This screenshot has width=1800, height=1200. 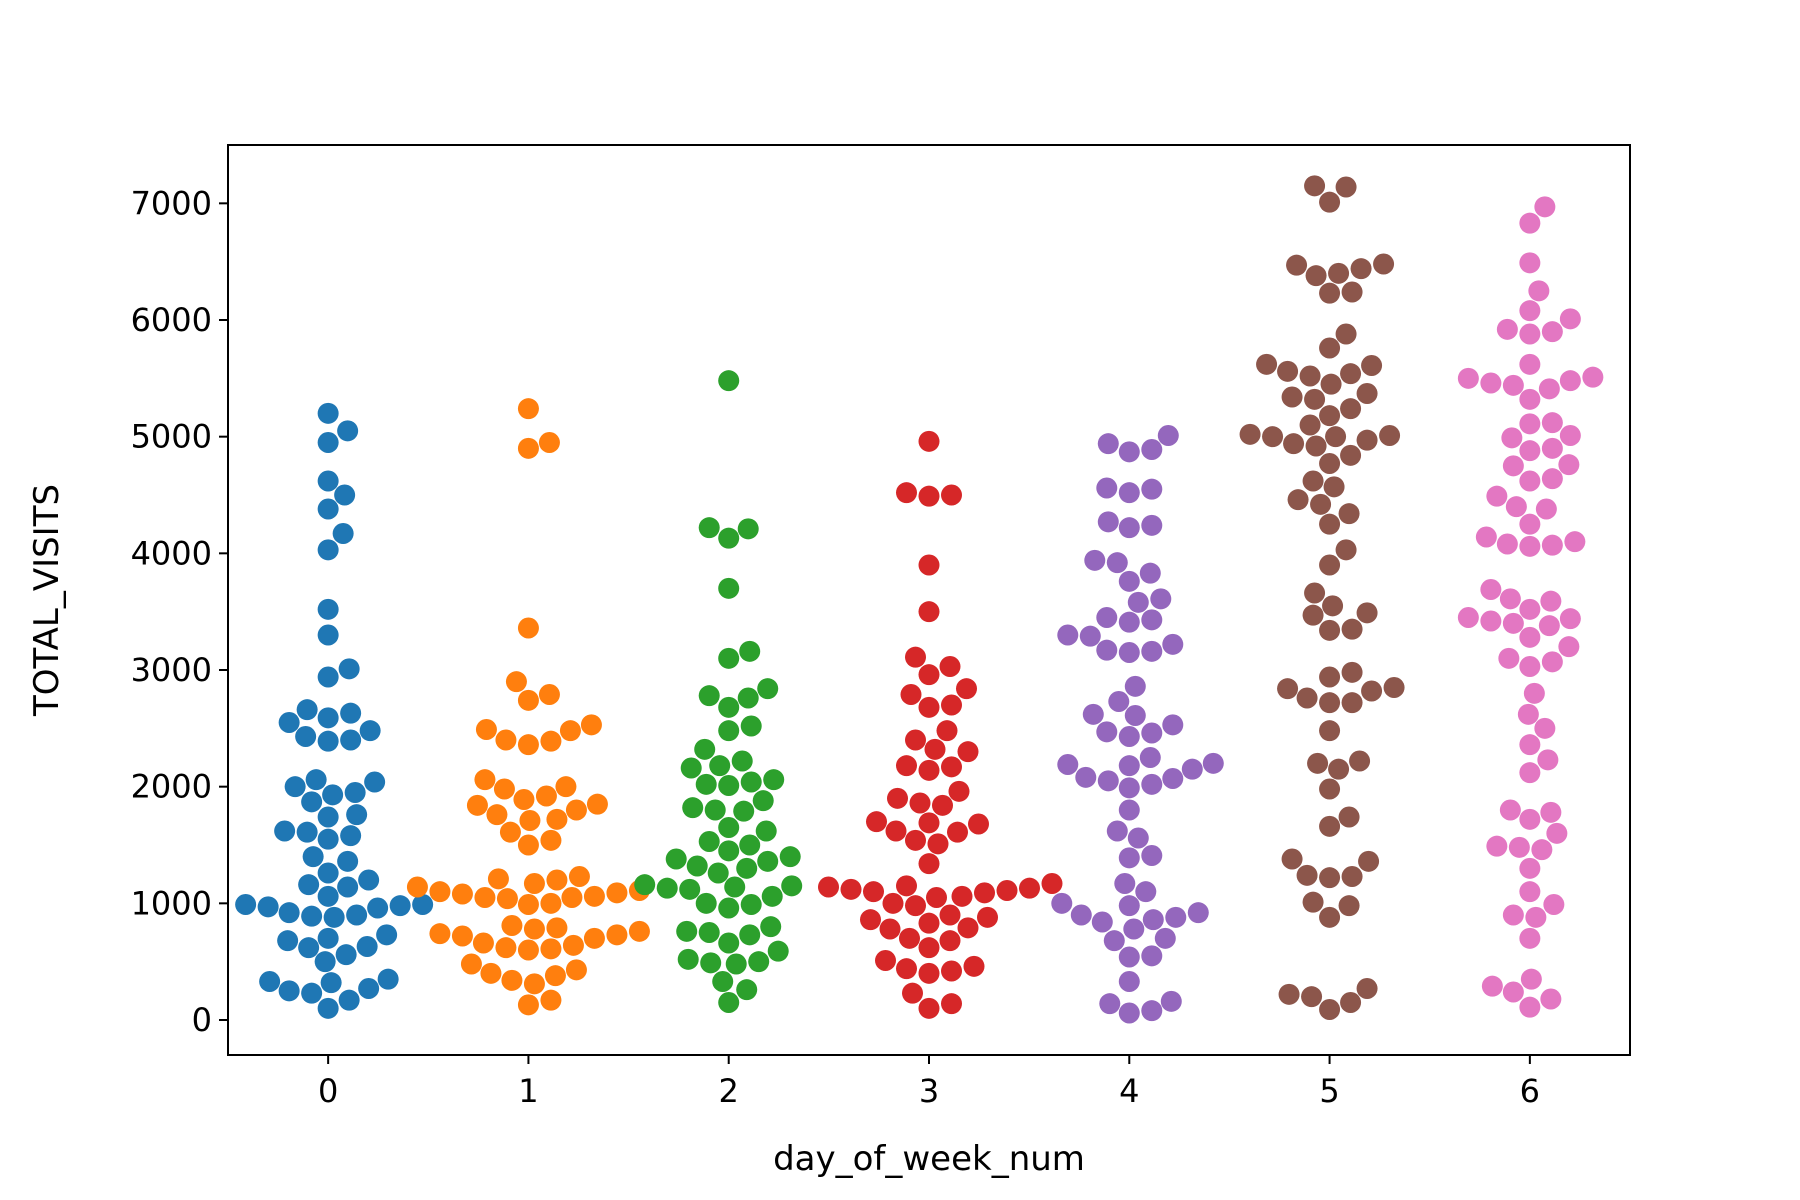 What do you see at coordinates (1129, 1091) in the screenshot?
I see `x-tick-label: 4` at bounding box center [1129, 1091].